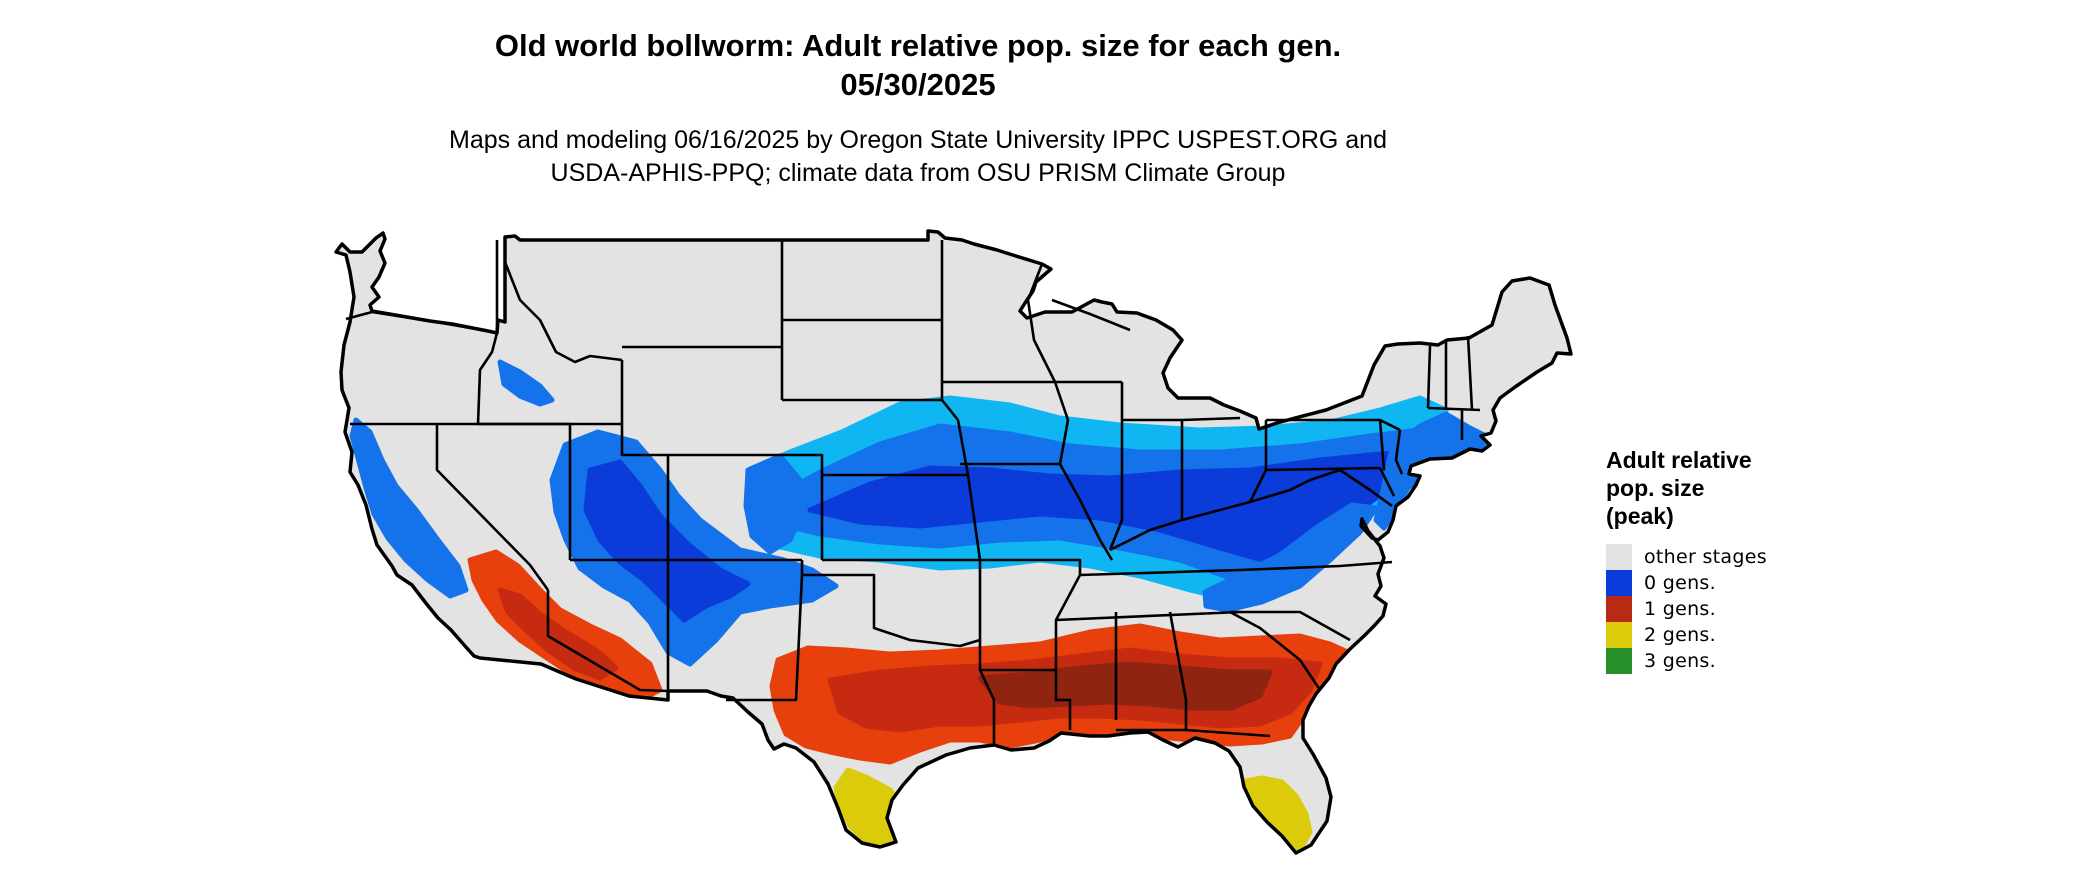 This screenshot has width=2100, height=892. Describe the element at coordinates (1031, 566) in the screenshot. I see `border-mo-ar` at that location.